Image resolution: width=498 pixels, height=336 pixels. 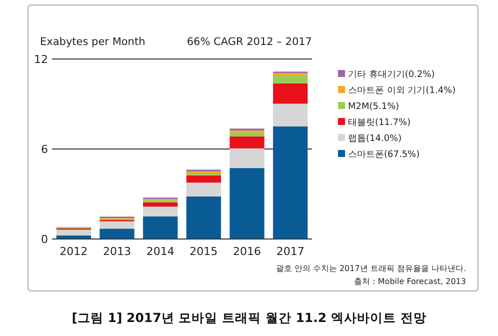 I want to click on text: 괄호 안의 수치는 2017년 트래픽 점유율을 나타낸다., so click(x=371, y=268).